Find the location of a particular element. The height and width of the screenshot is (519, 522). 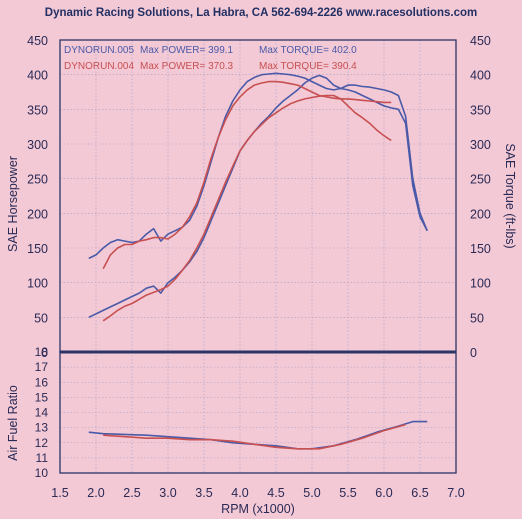

afr-tick-18: 18 is located at coordinates (42, 352).